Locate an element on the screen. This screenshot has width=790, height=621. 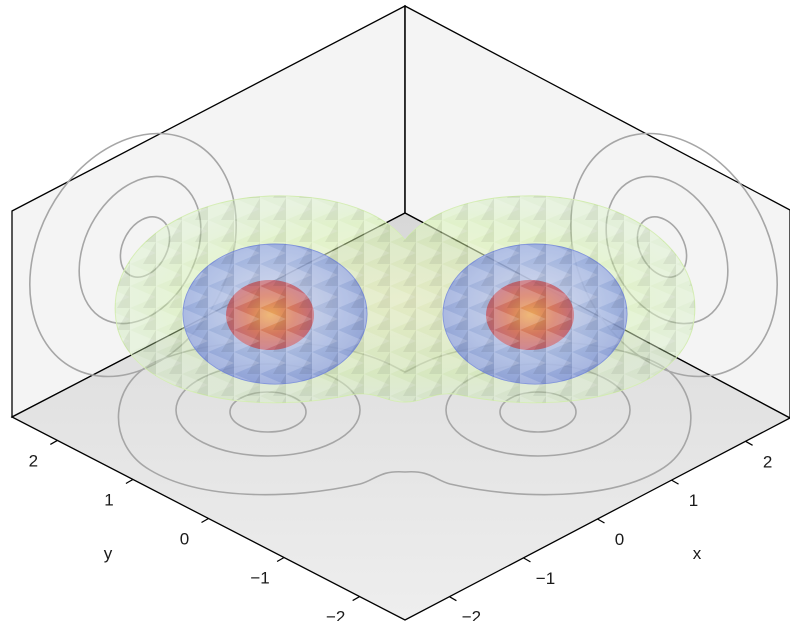
x-tick-label: −1 is located at coordinates (545, 578).